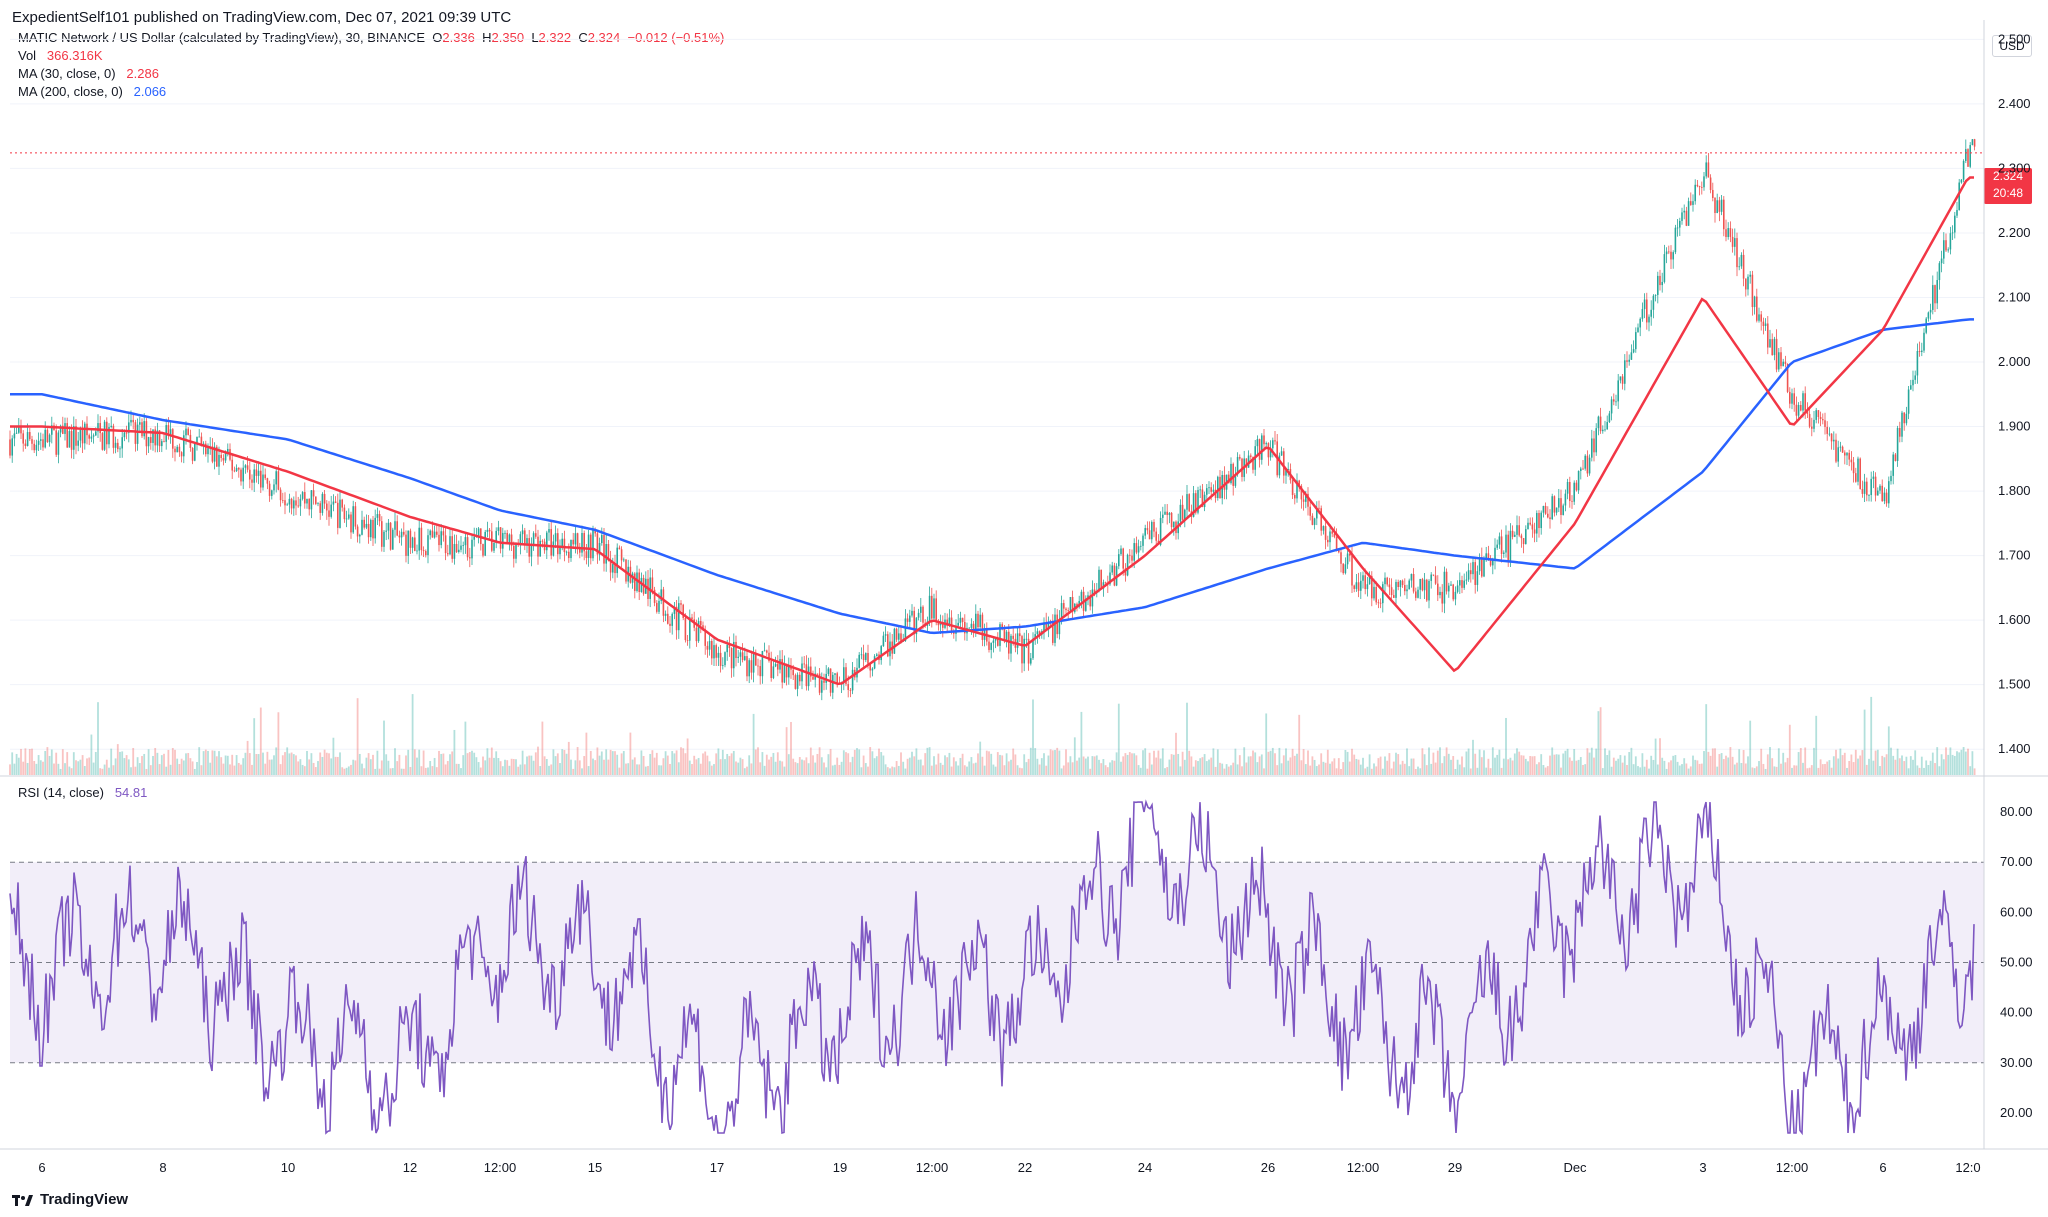 The image size is (2048, 1217). What do you see at coordinates (583, 37) in the screenshot?
I see `close-label: C` at bounding box center [583, 37].